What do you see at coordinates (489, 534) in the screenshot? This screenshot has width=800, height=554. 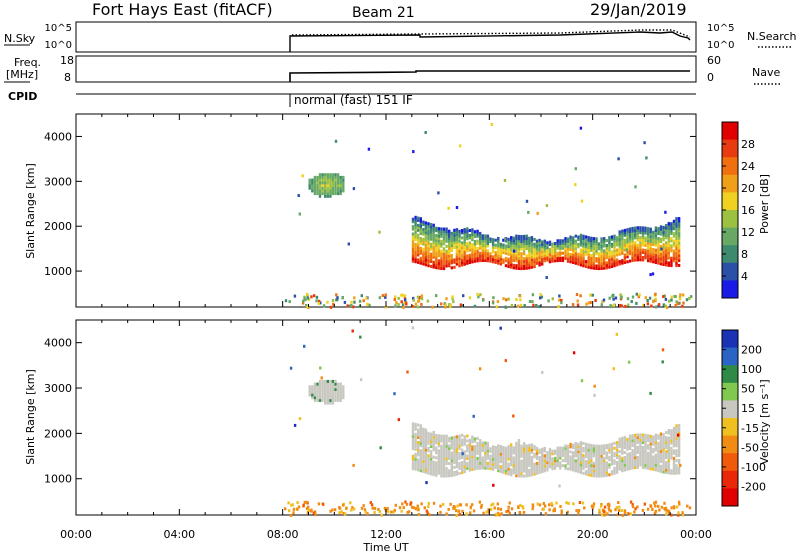 I see `x-tick-label: 16:00` at bounding box center [489, 534].